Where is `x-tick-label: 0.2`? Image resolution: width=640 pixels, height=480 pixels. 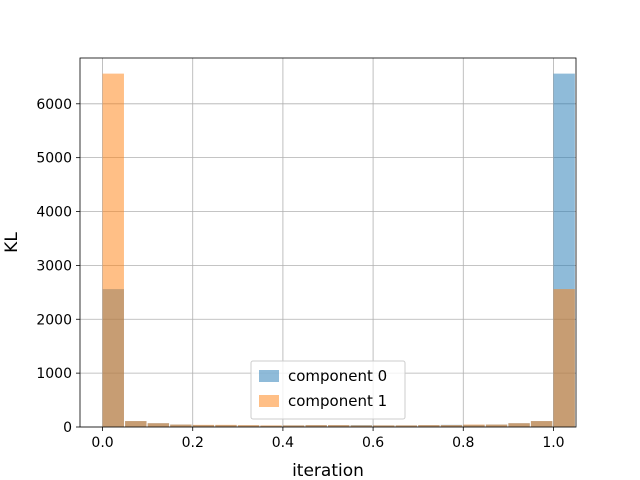 x-tick-label: 0.2 is located at coordinates (193, 443).